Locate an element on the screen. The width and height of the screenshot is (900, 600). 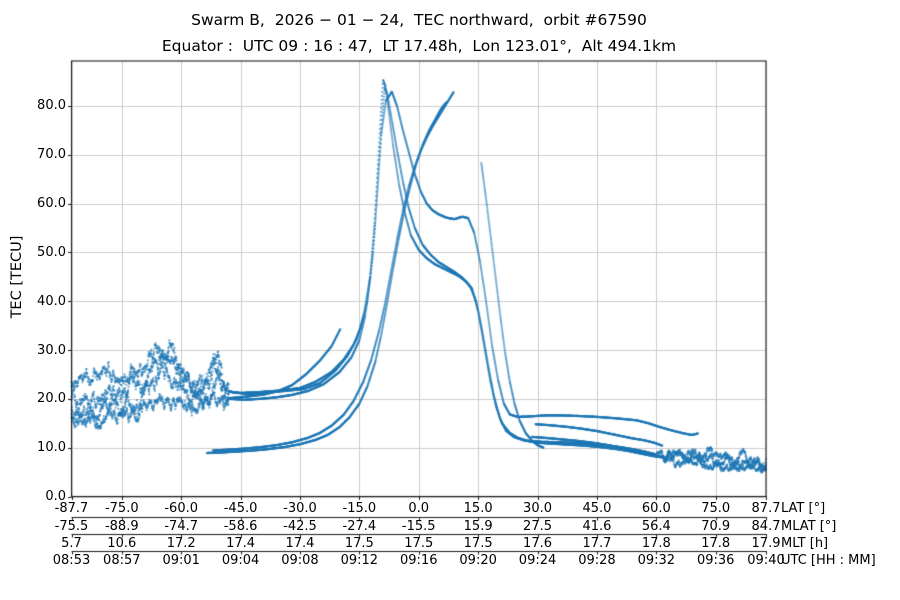
x-tick-label-row2: -58.6 is located at coordinates (240, 526).